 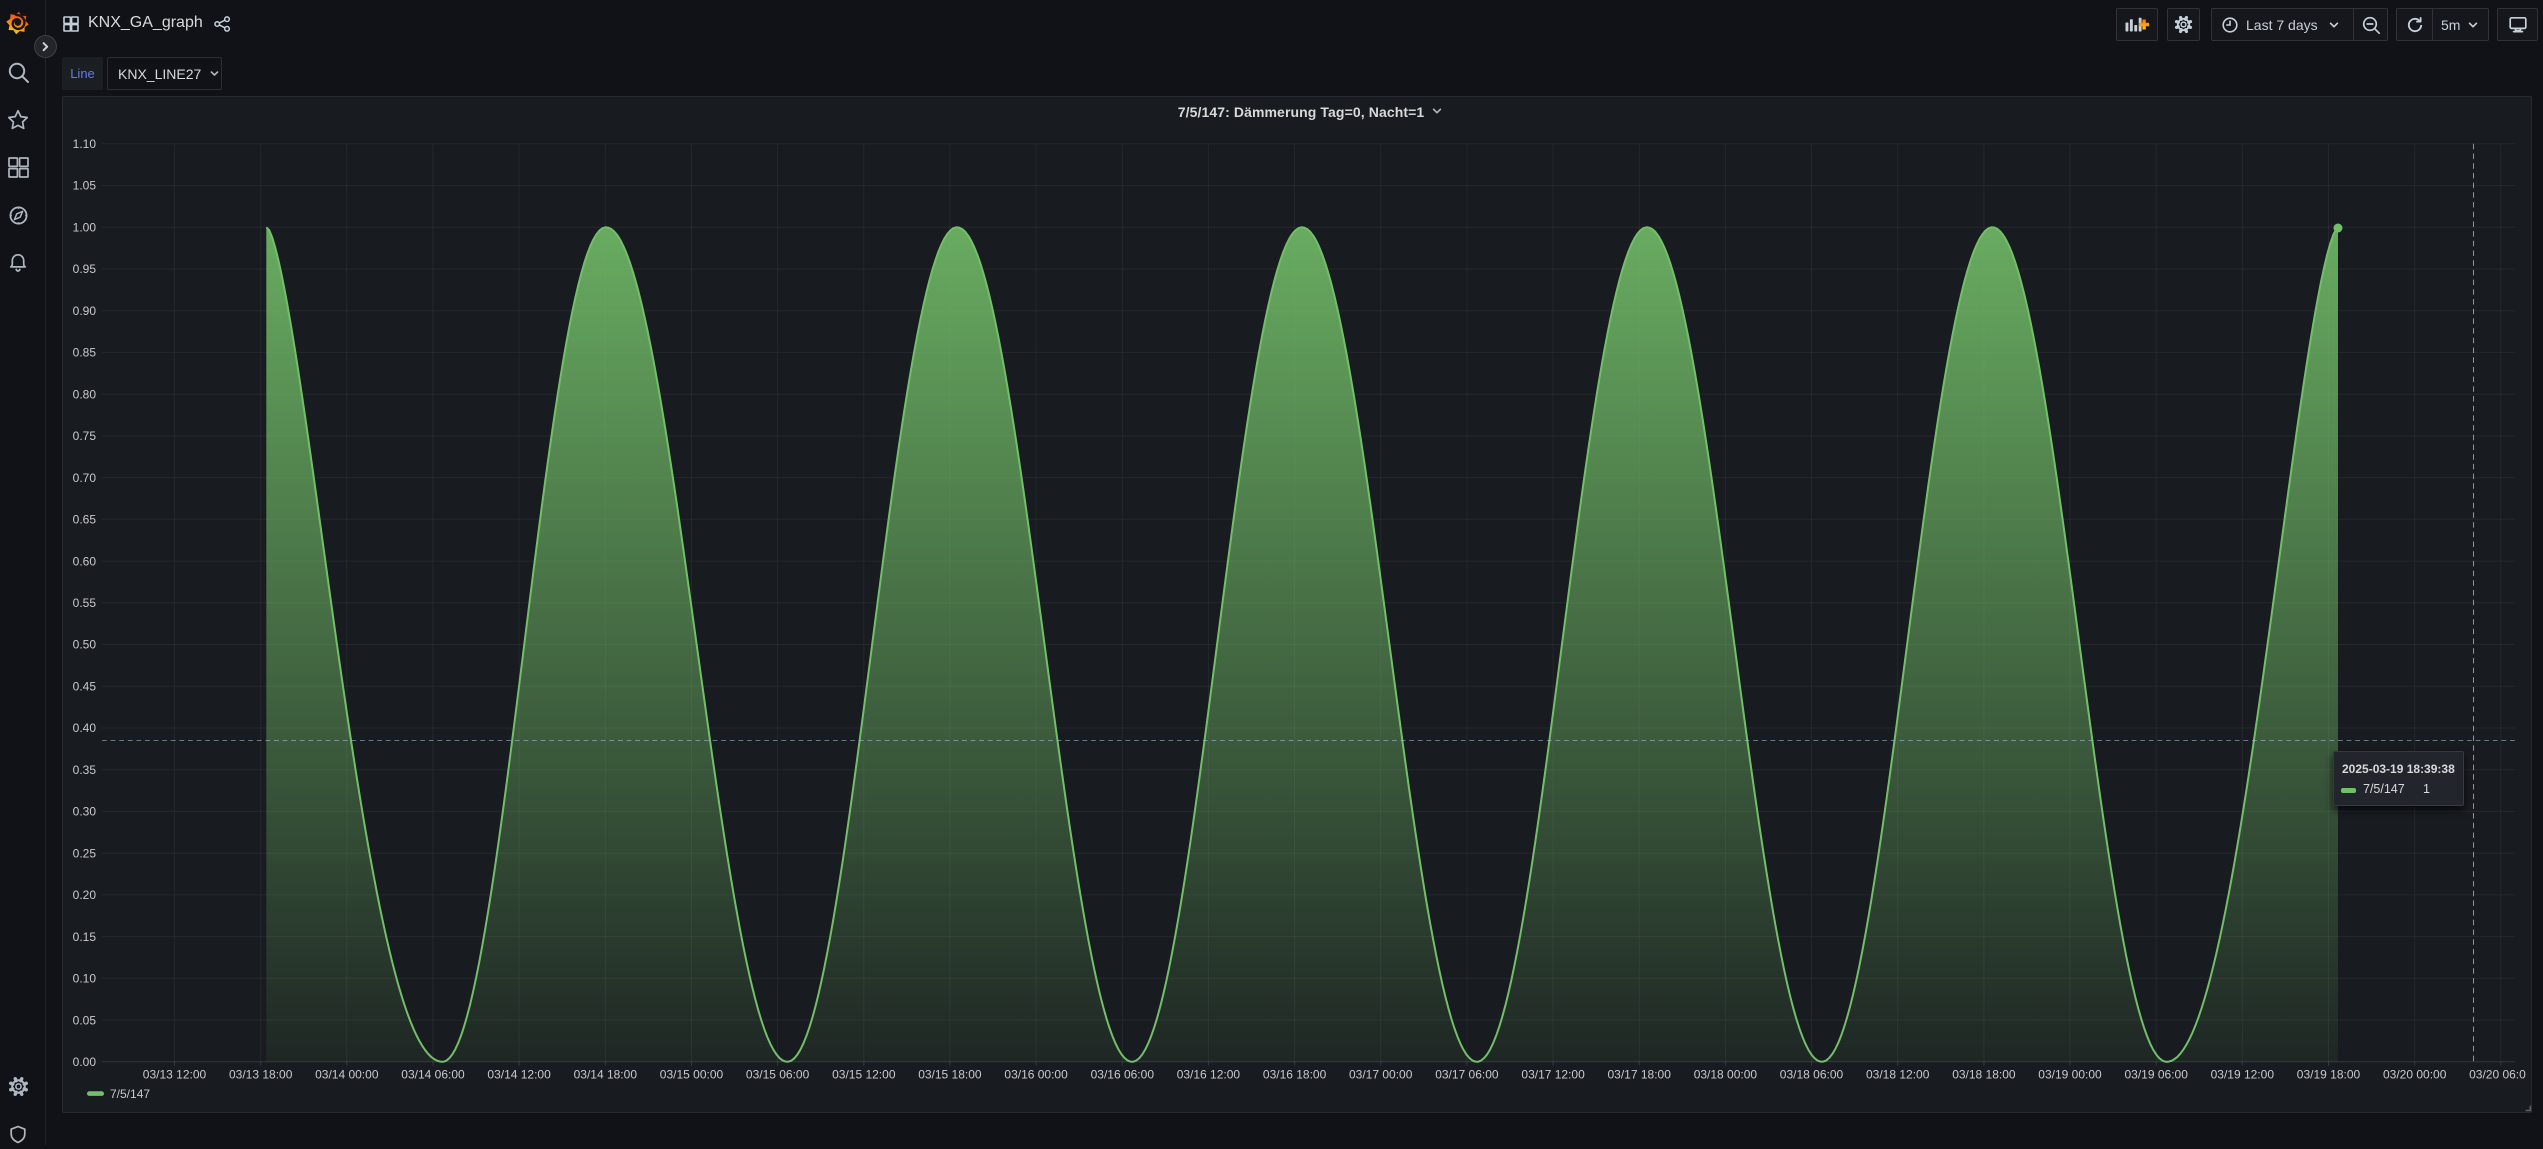 I want to click on svg-text: 0.45, so click(x=85, y=687).